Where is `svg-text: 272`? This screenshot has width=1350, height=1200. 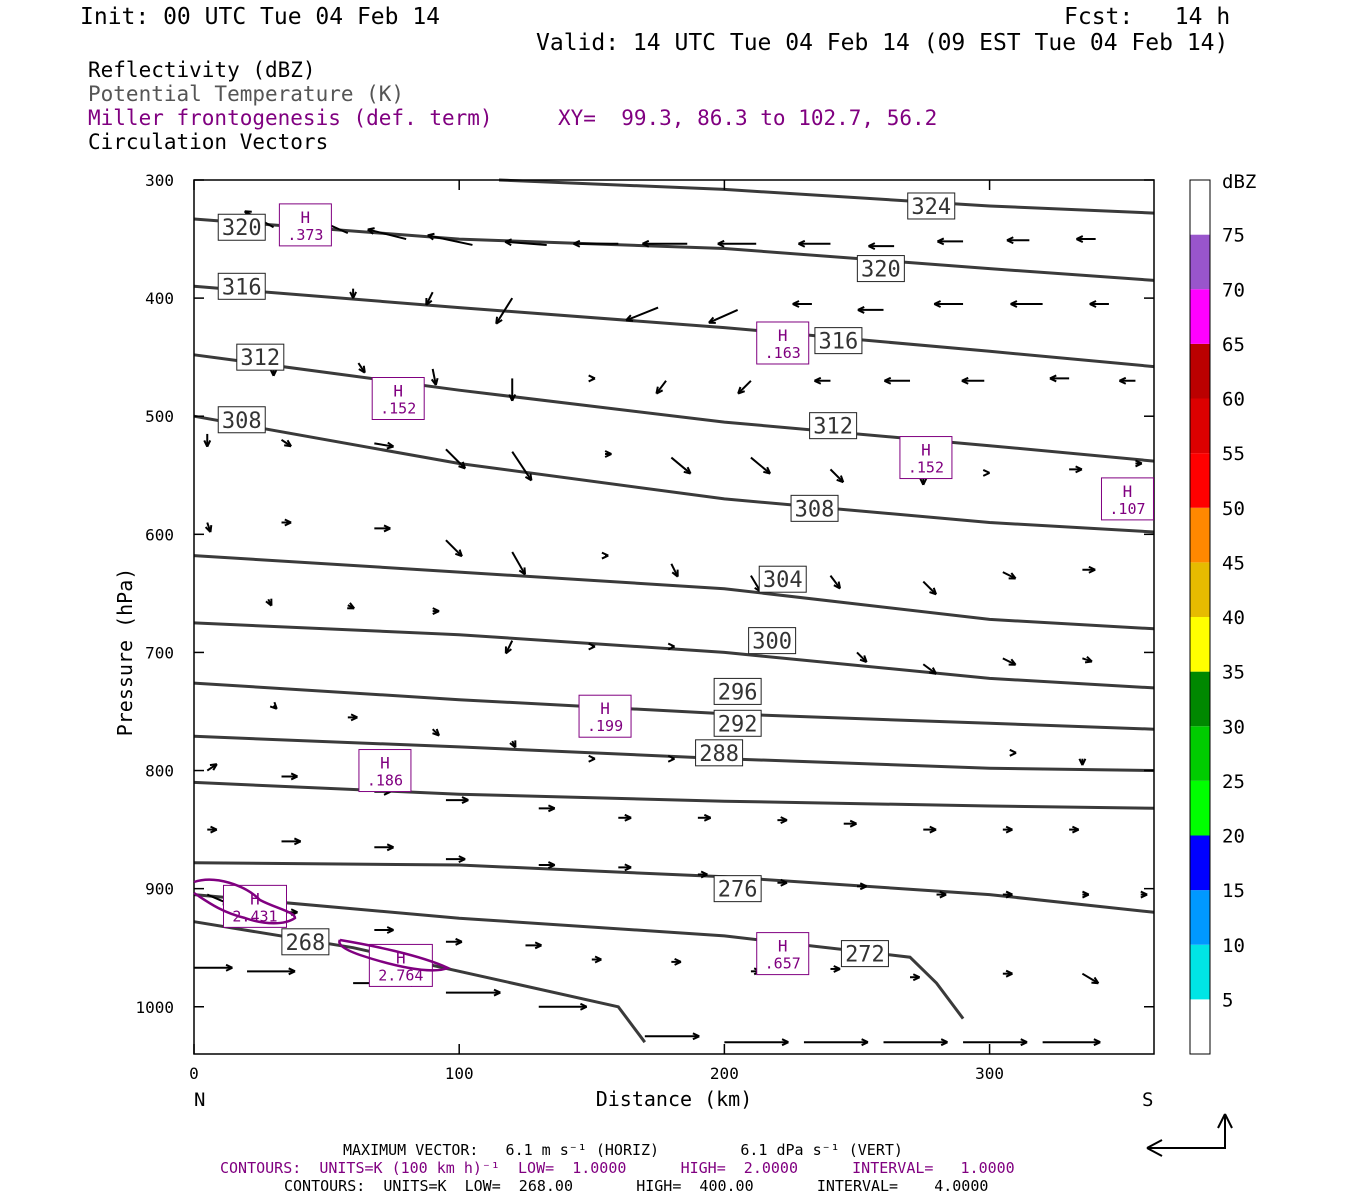 svg-text: 272 is located at coordinates (865, 955).